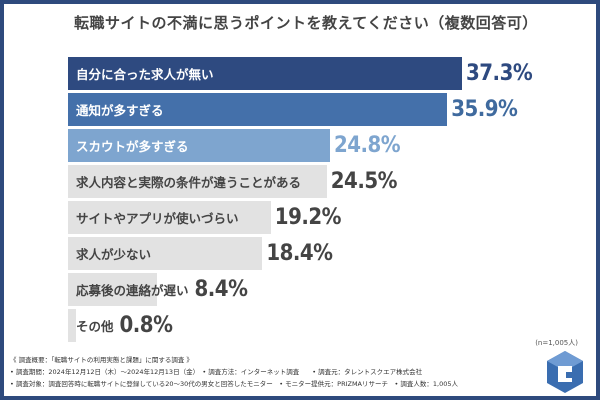  What do you see at coordinates (328, 325) in the screenshot?
I see `bar-row: その他 0.8%` at bounding box center [328, 325].